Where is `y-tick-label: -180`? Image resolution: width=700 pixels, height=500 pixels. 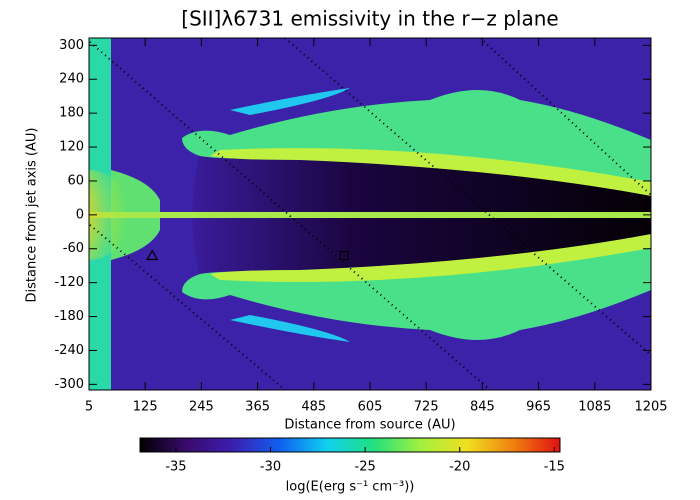 y-tick-label: -180 is located at coordinates (69, 316).